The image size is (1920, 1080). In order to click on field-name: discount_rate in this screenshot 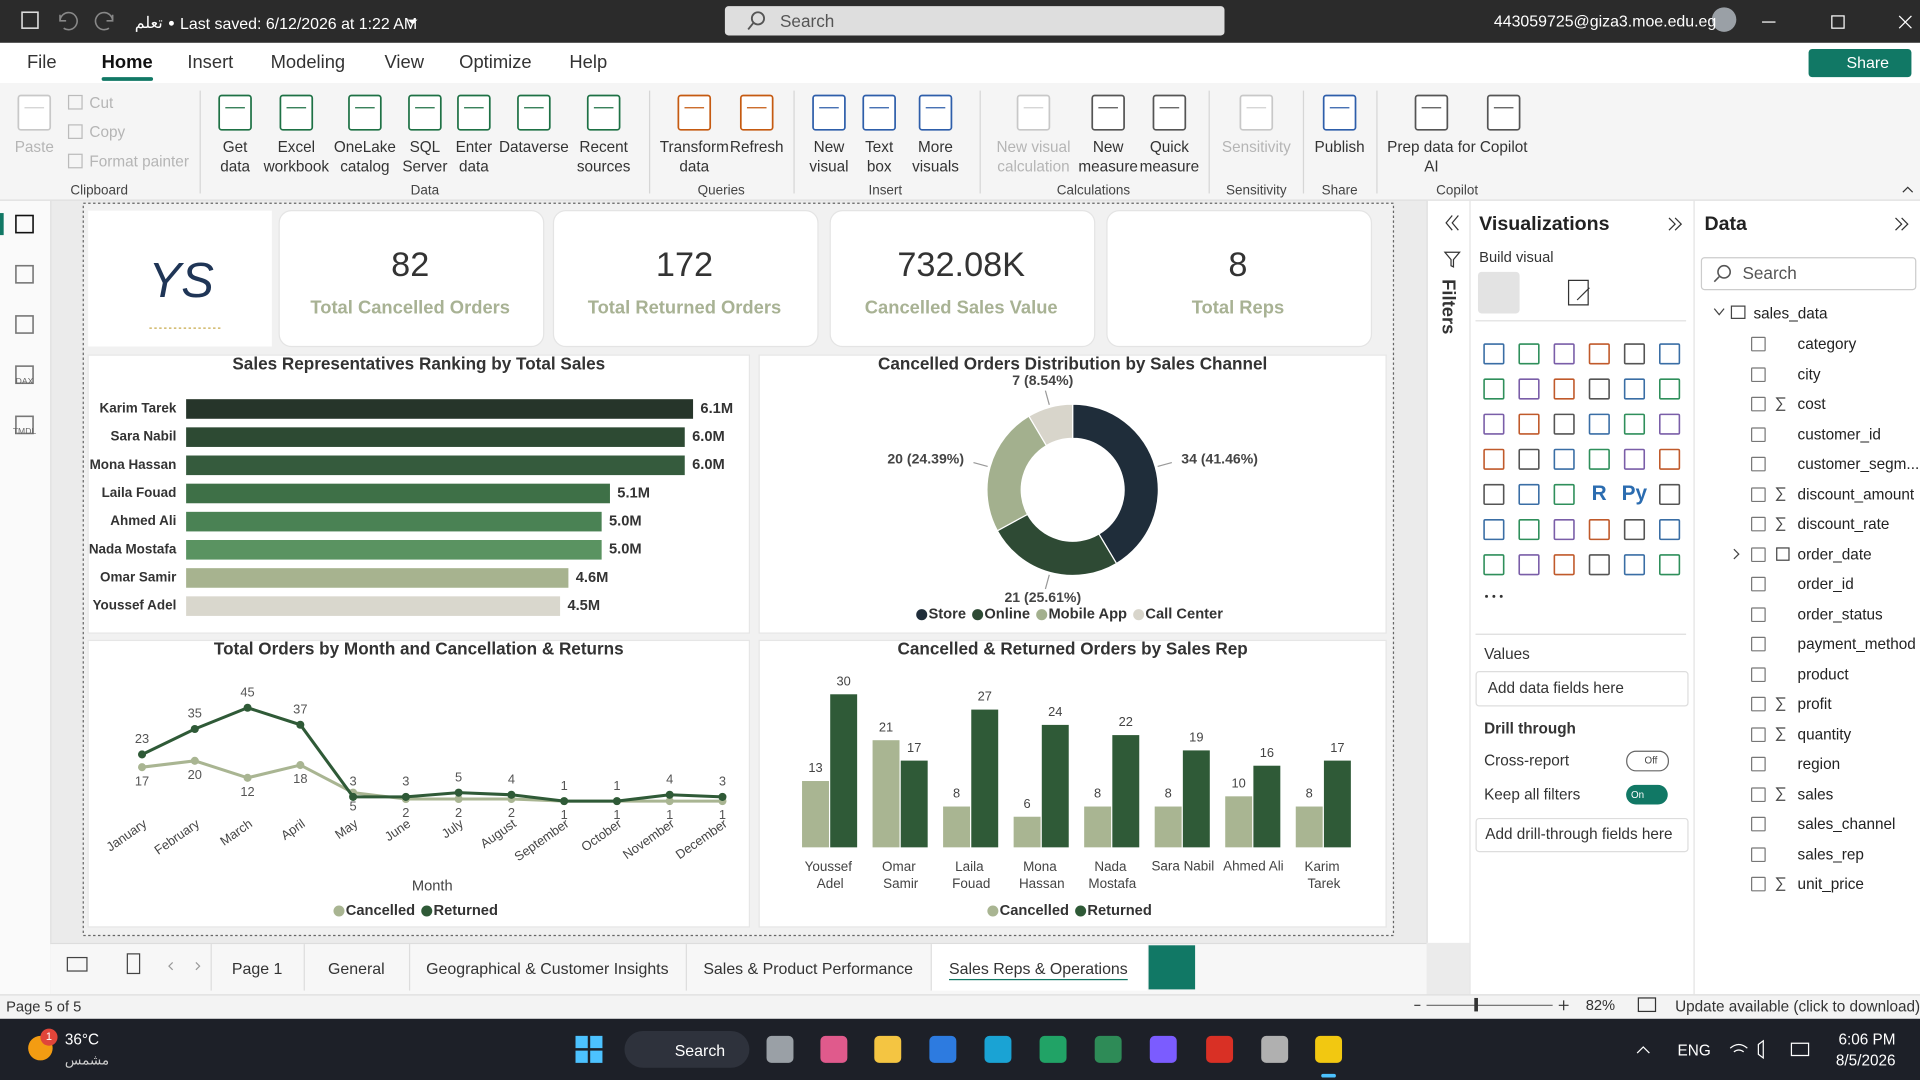, I will do `click(1843, 524)`.